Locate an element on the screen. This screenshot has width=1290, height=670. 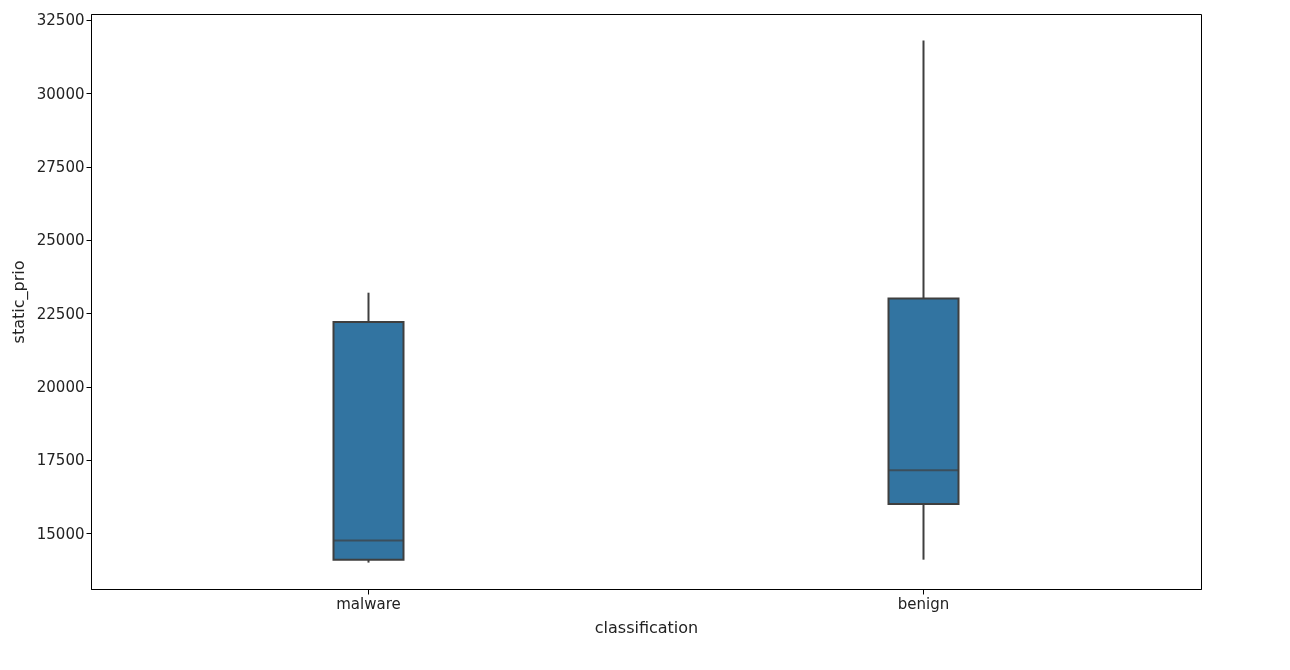
x-tick-label: malware is located at coordinates (368, 603).